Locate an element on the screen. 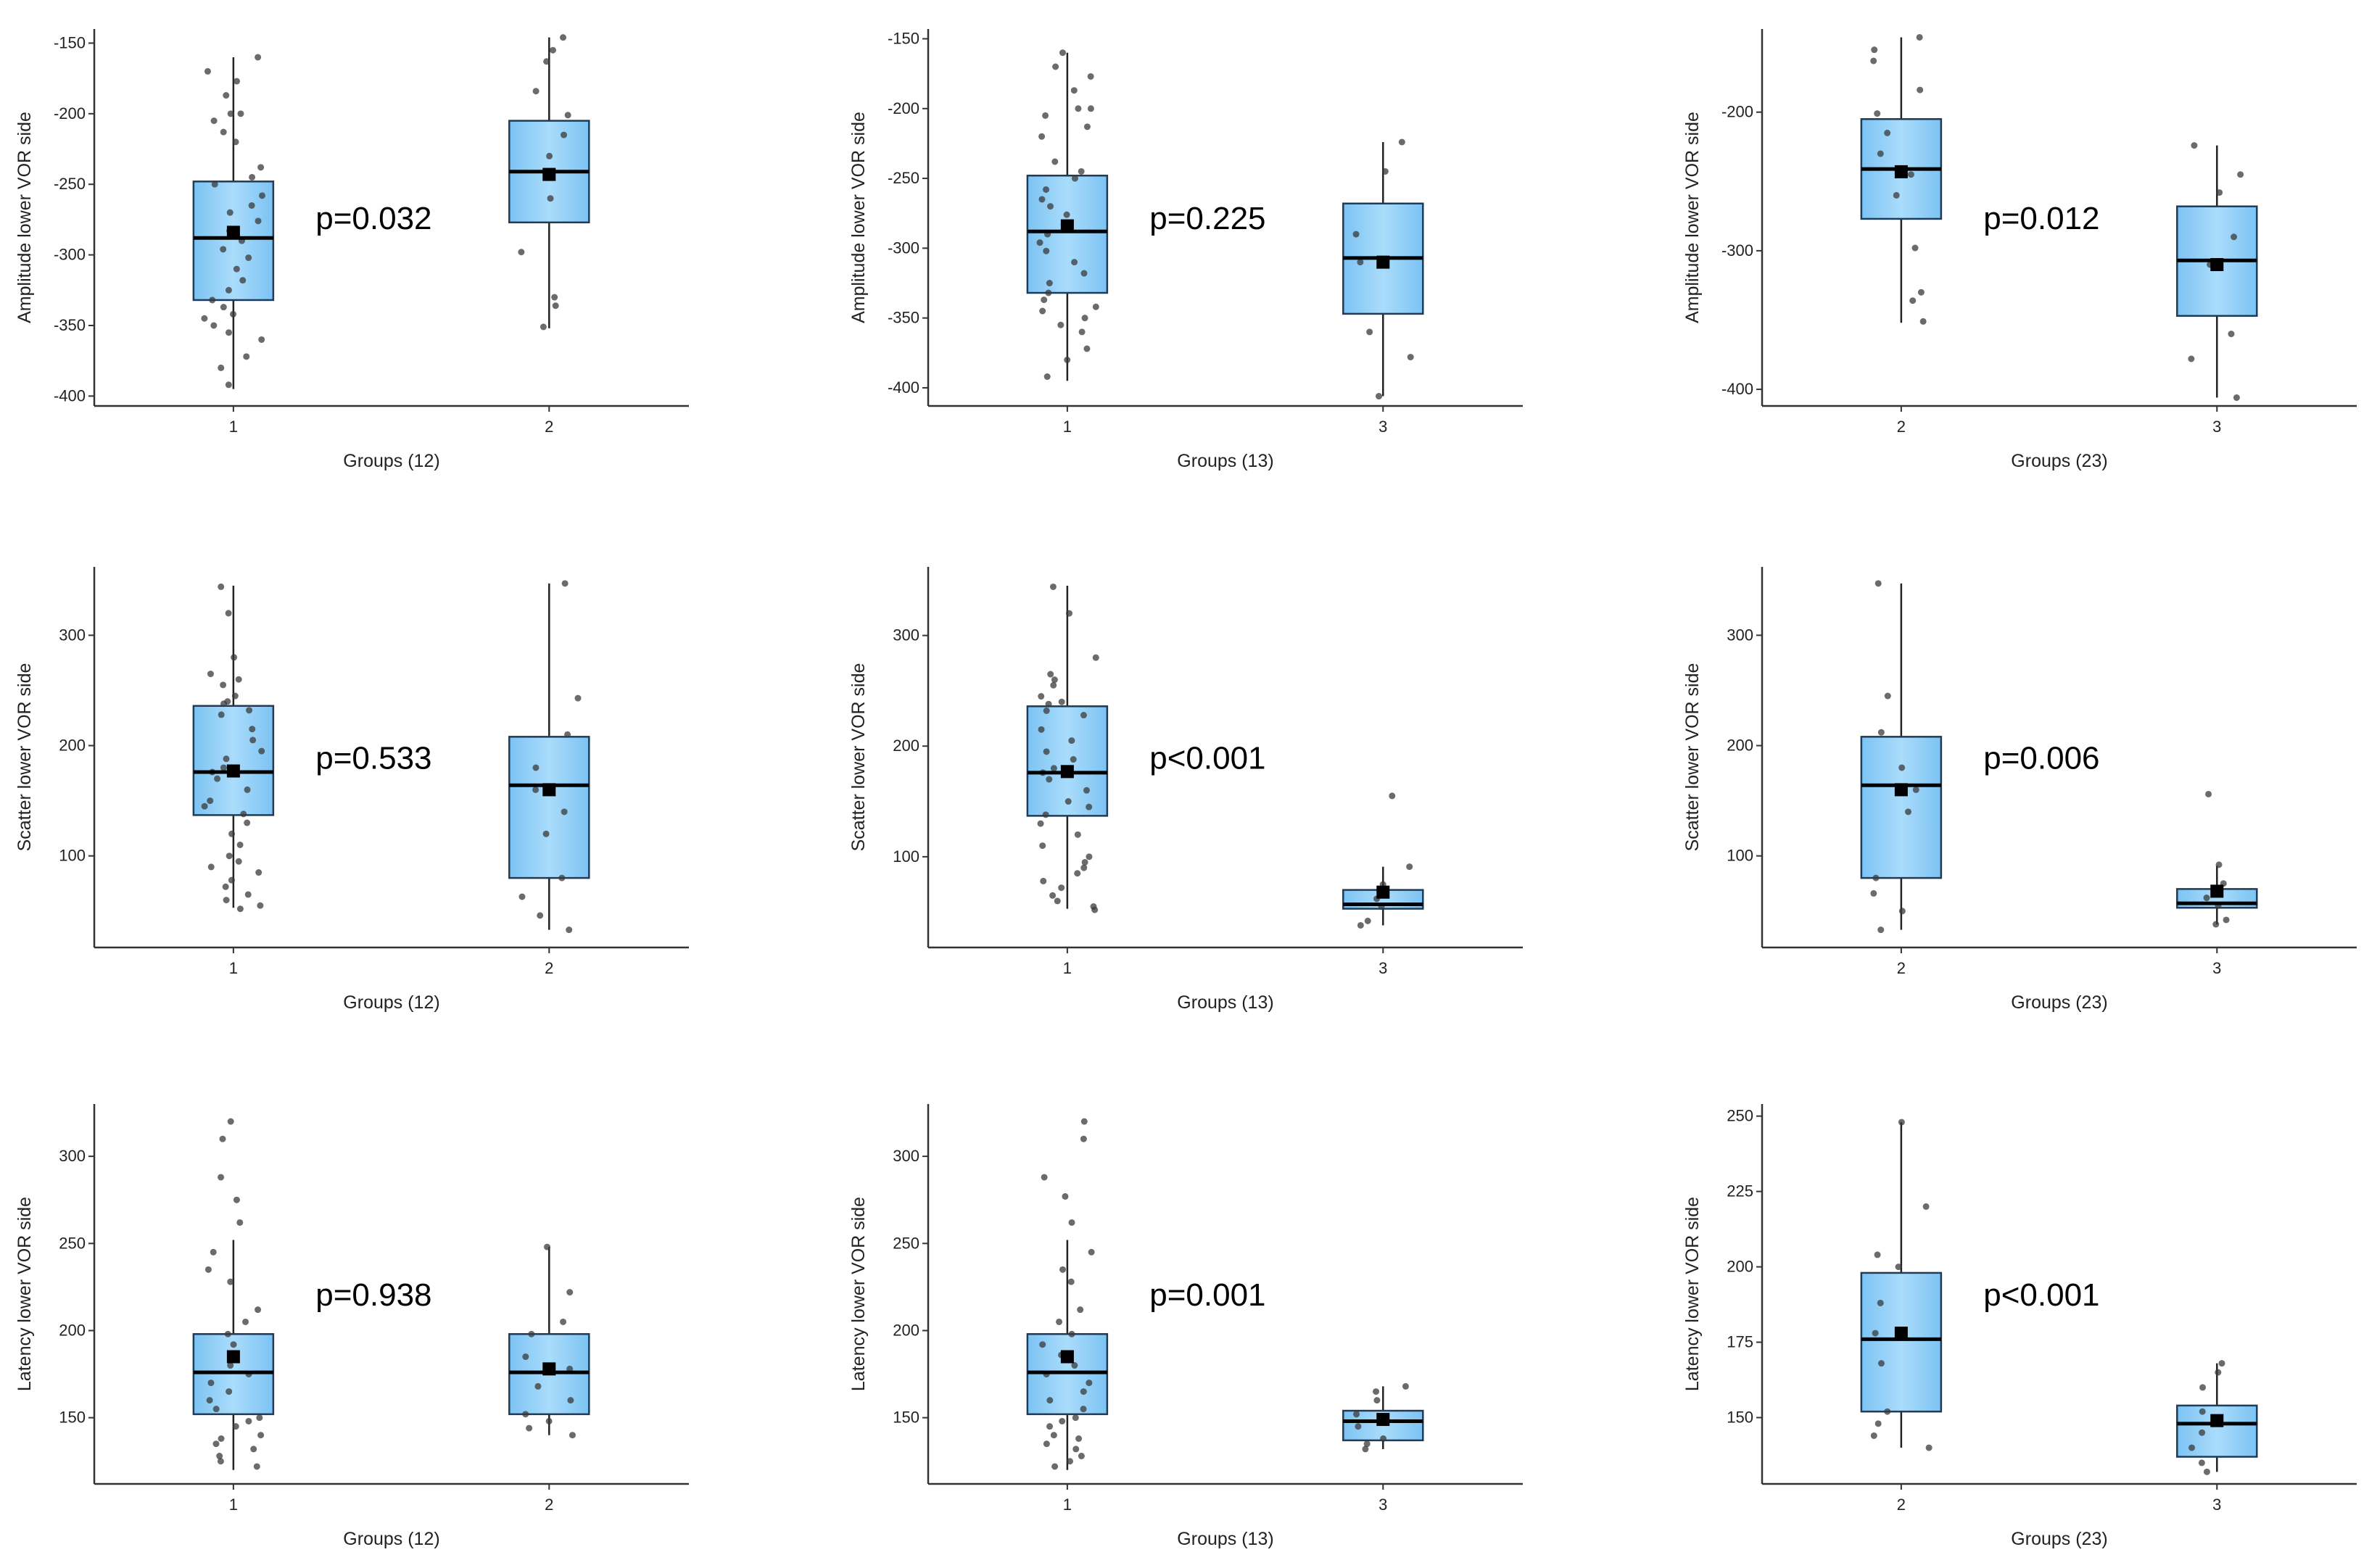 The width and height of the screenshot is (2377, 1568). p-value-label: p<0.001 is located at coordinates (2041, 1295).